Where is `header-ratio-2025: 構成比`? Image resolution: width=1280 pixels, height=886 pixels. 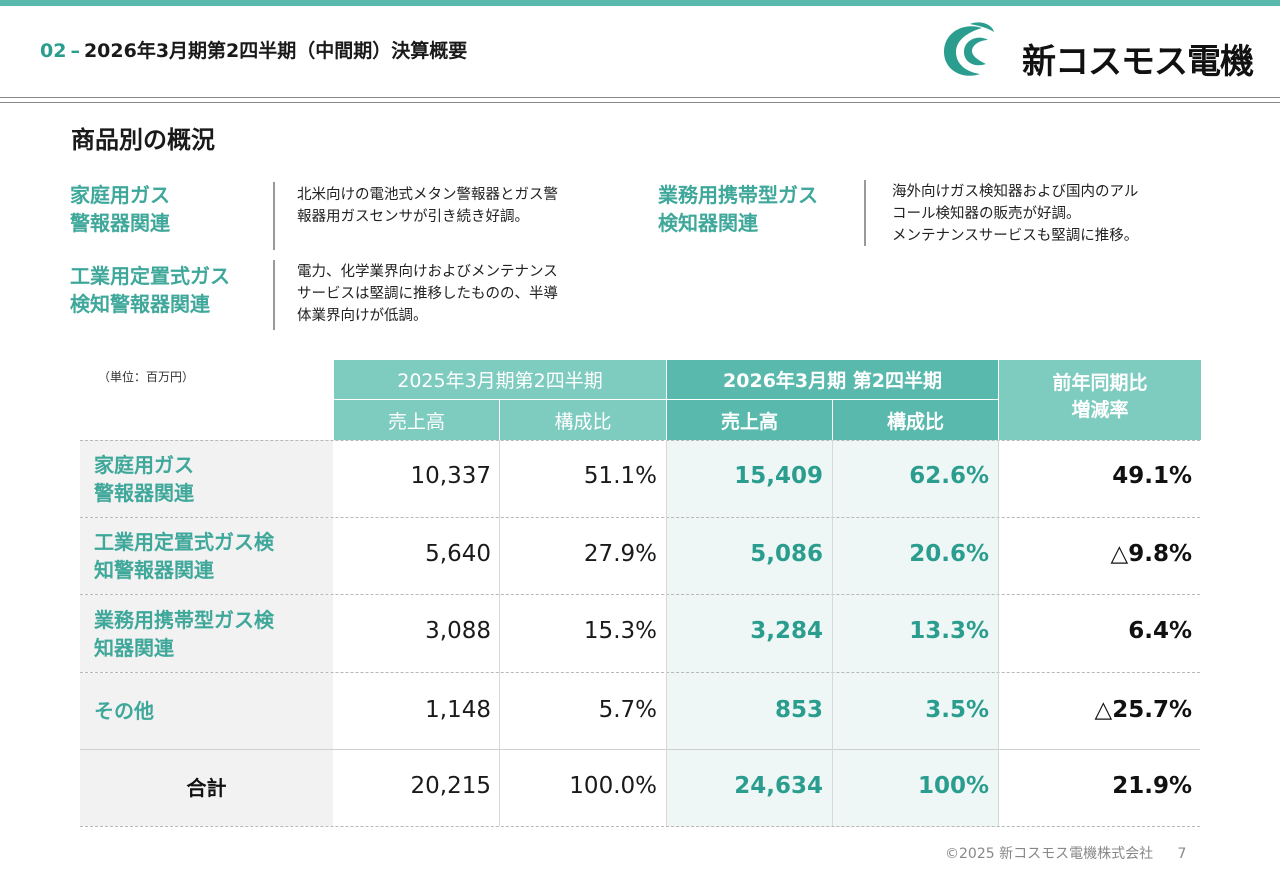
header-ratio-2025: 構成比 is located at coordinates (583, 420).